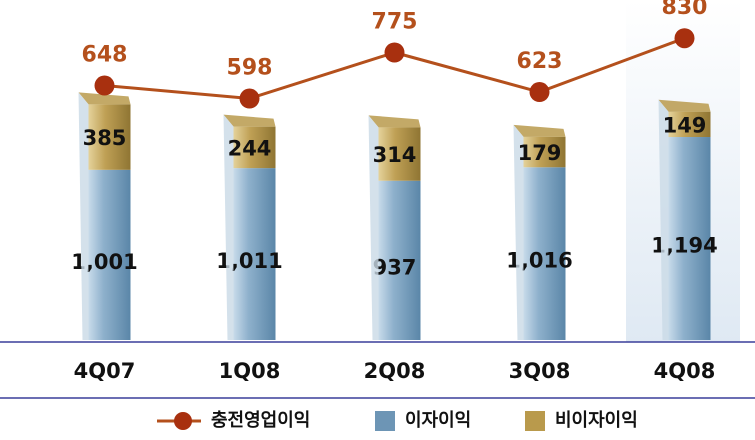 Image resolution: width=755 pixels, height=440 pixels. Describe the element at coordinates (685, 125) in the screenshot. I see `value-label: 149` at that location.